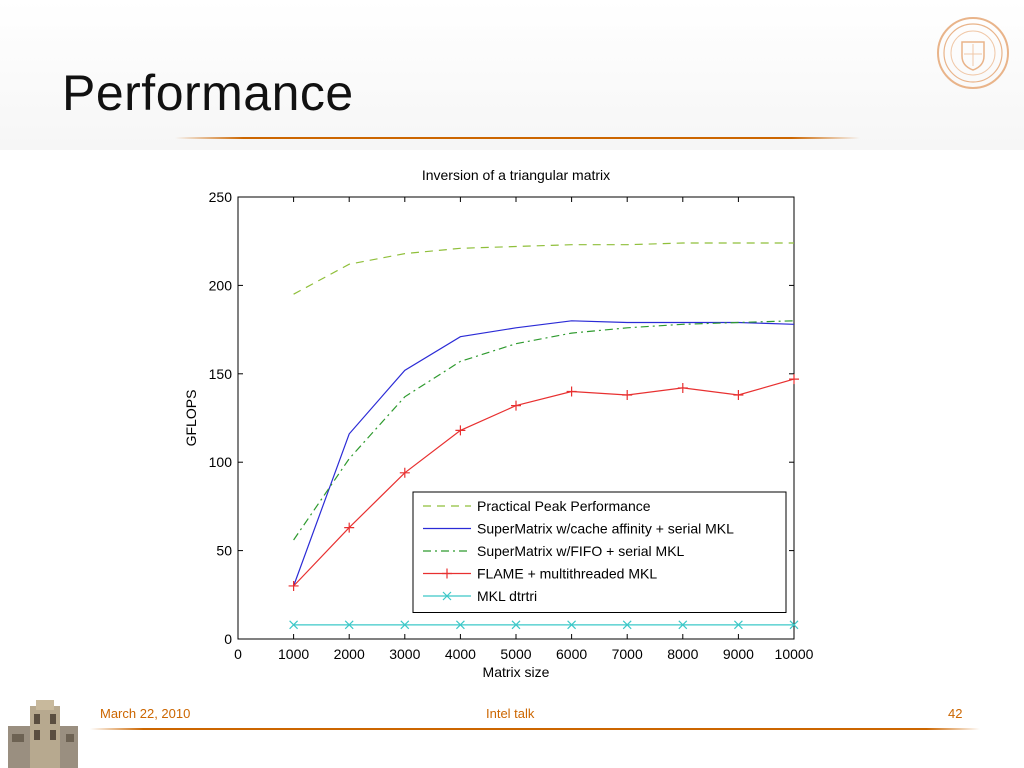 The height and width of the screenshot is (768, 1024). What do you see at coordinates (404, 654) in the screenshot?
I see `x-tick-label: 3000` at bounding box center [404, 654].